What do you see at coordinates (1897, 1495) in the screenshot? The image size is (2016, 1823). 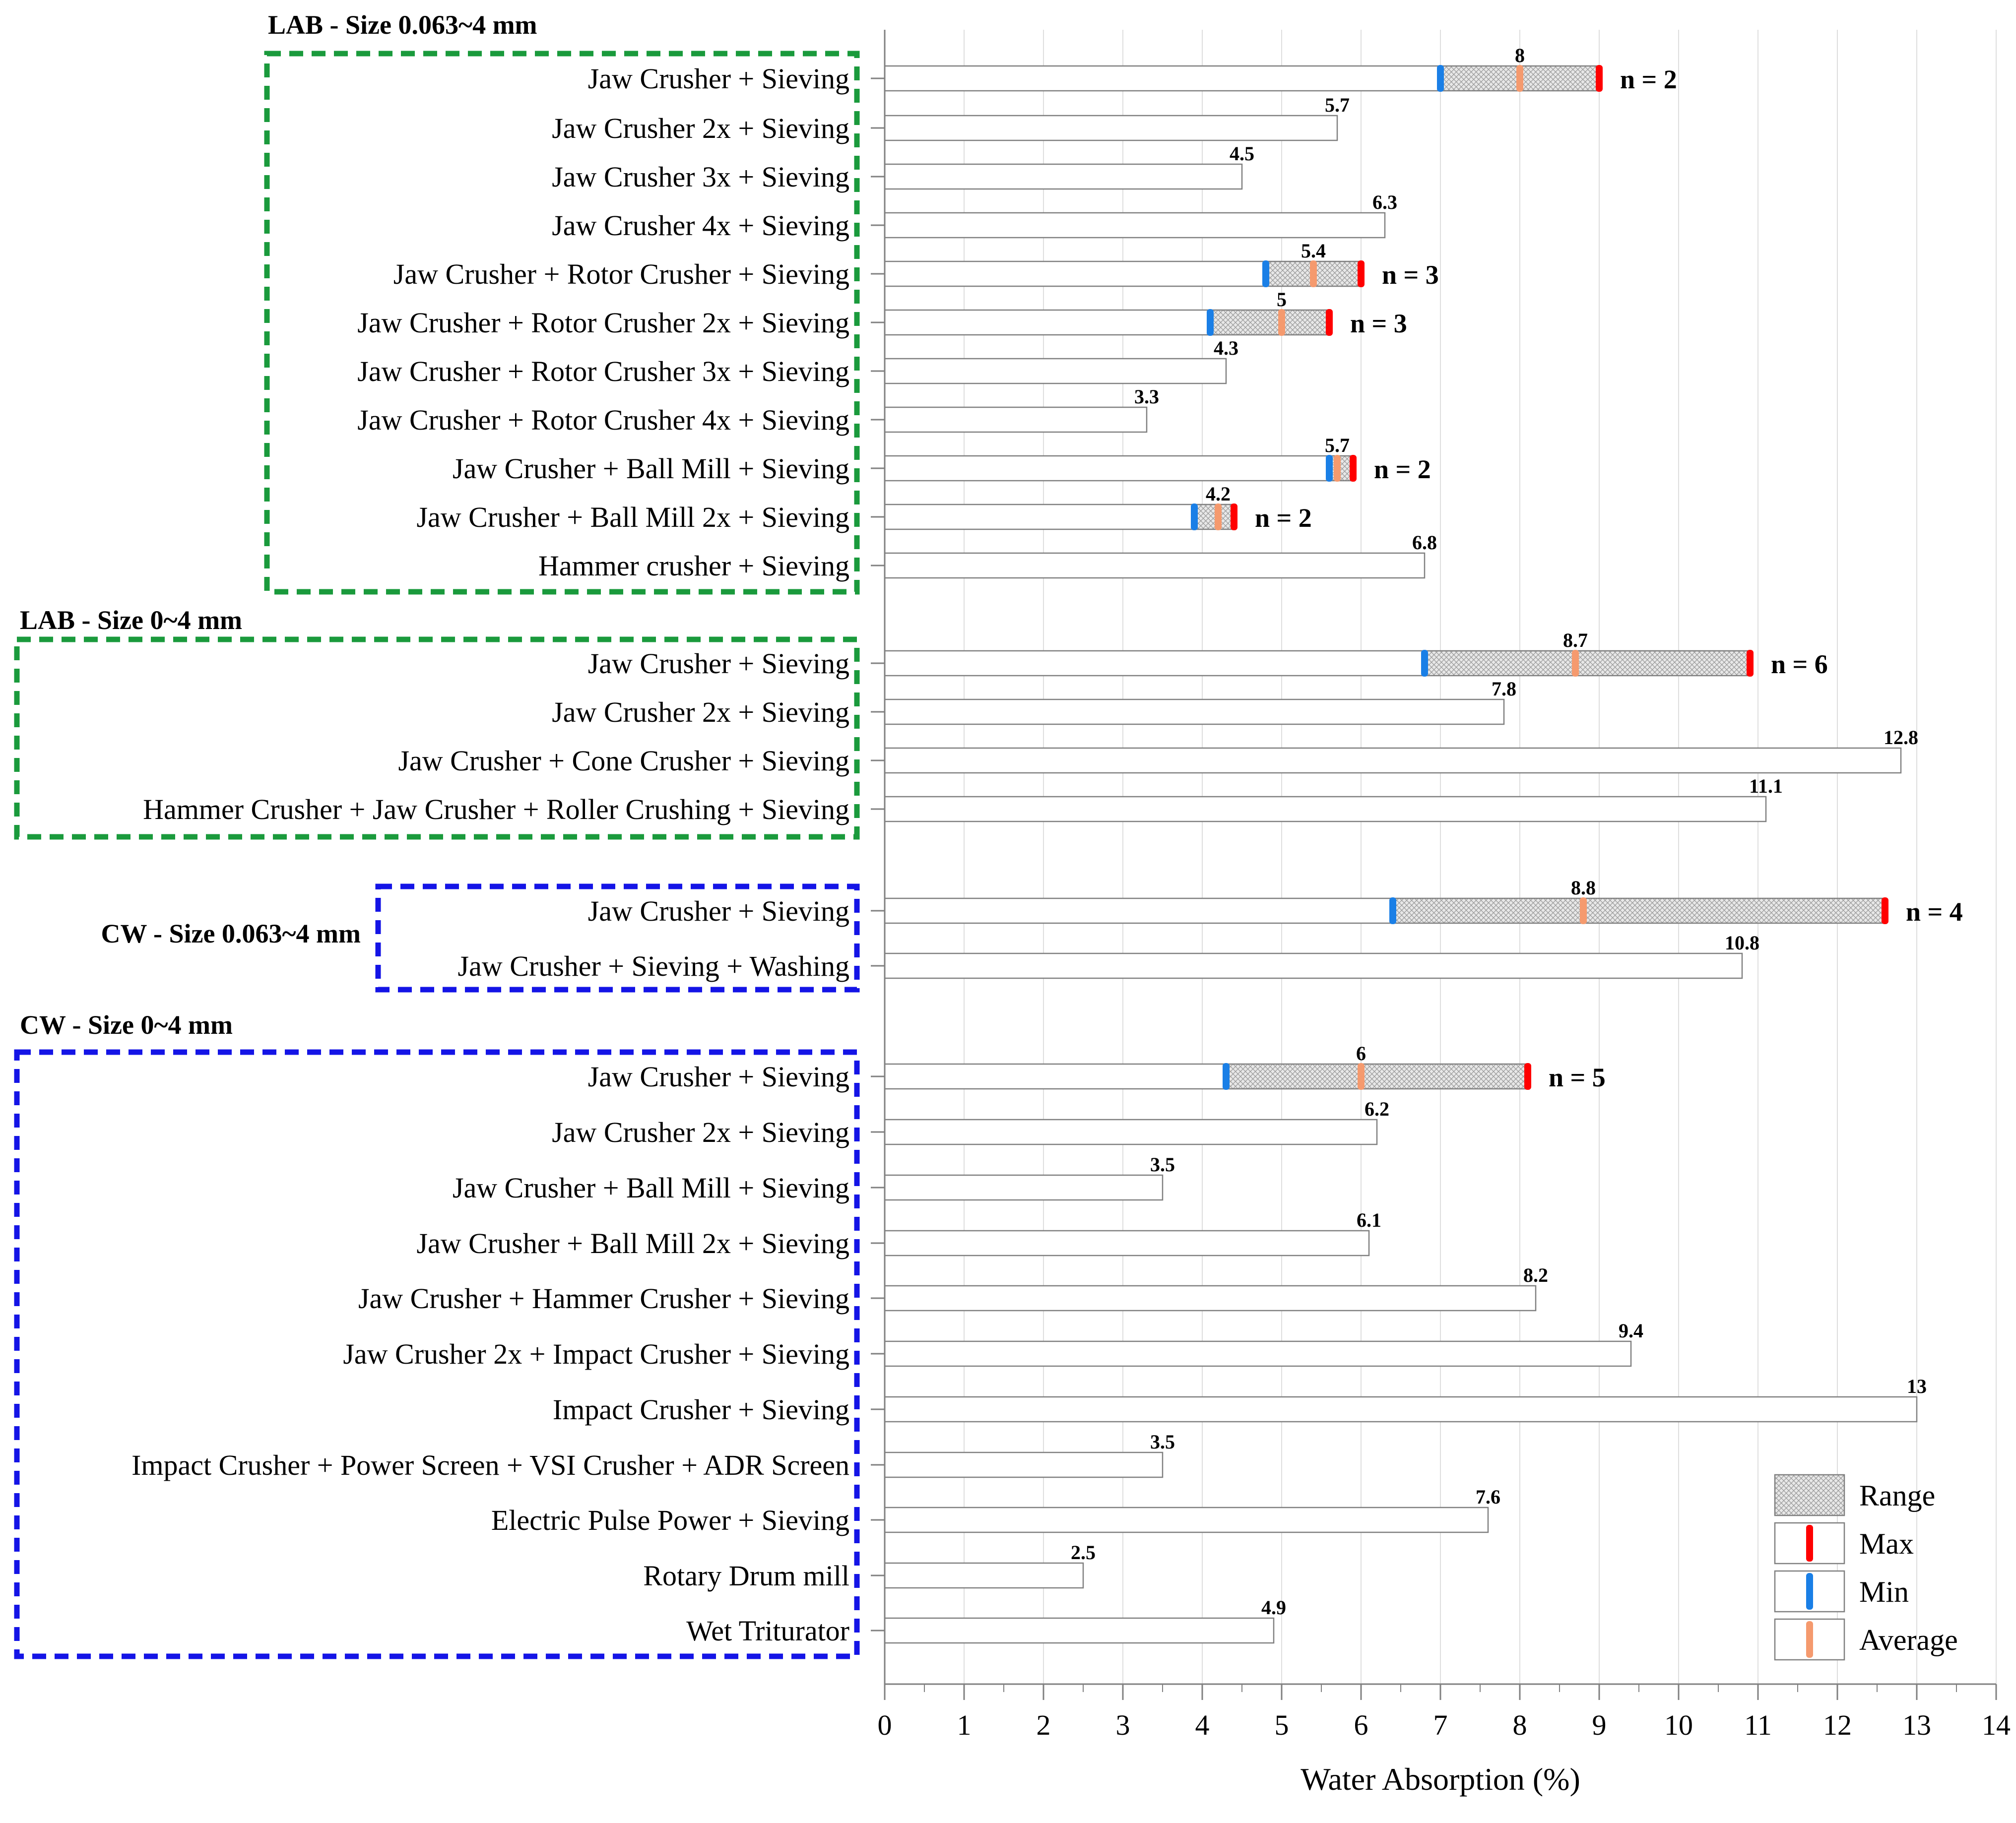 I see `legend-range-label: Range` at bounding box center [1897, 1495].